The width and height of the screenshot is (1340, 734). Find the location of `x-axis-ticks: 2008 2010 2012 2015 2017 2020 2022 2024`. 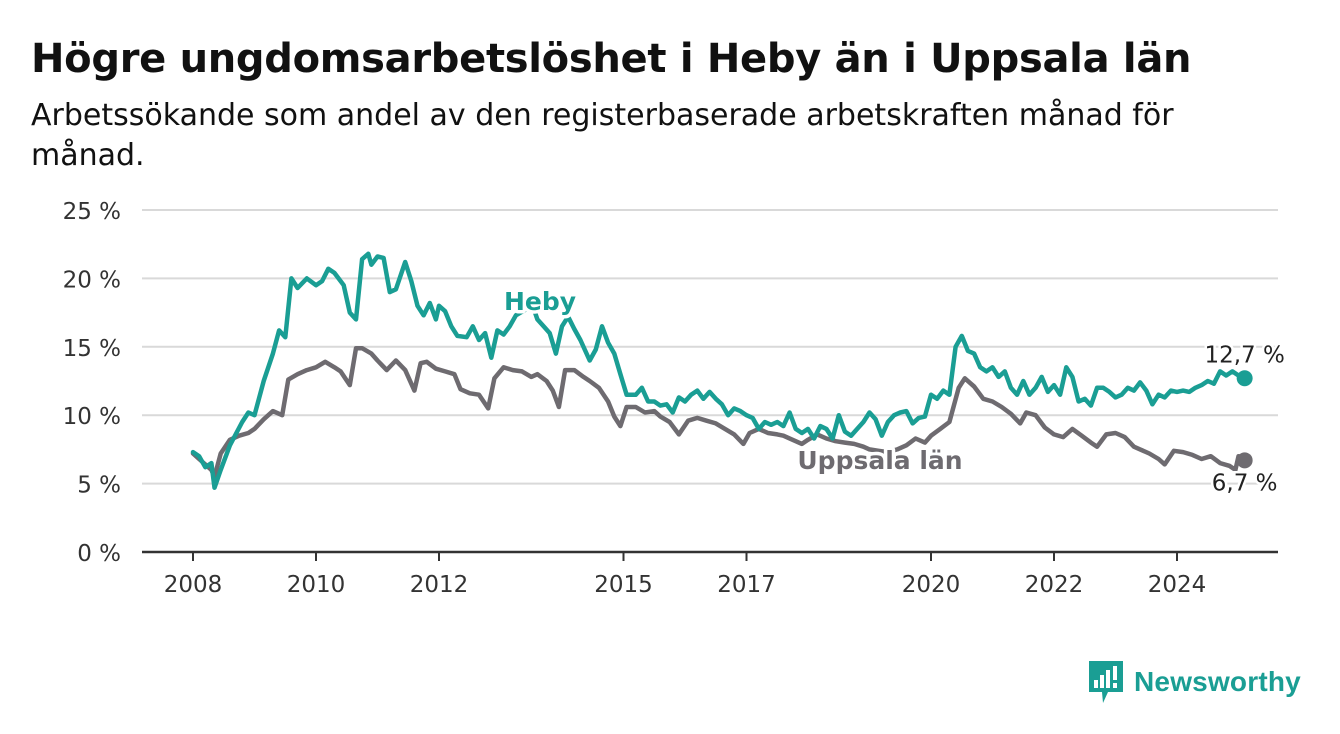

x-axis-ticks: 2008 2010 2012 2015 2017 2020 2022 2024 is located at coordinates (685, 575).